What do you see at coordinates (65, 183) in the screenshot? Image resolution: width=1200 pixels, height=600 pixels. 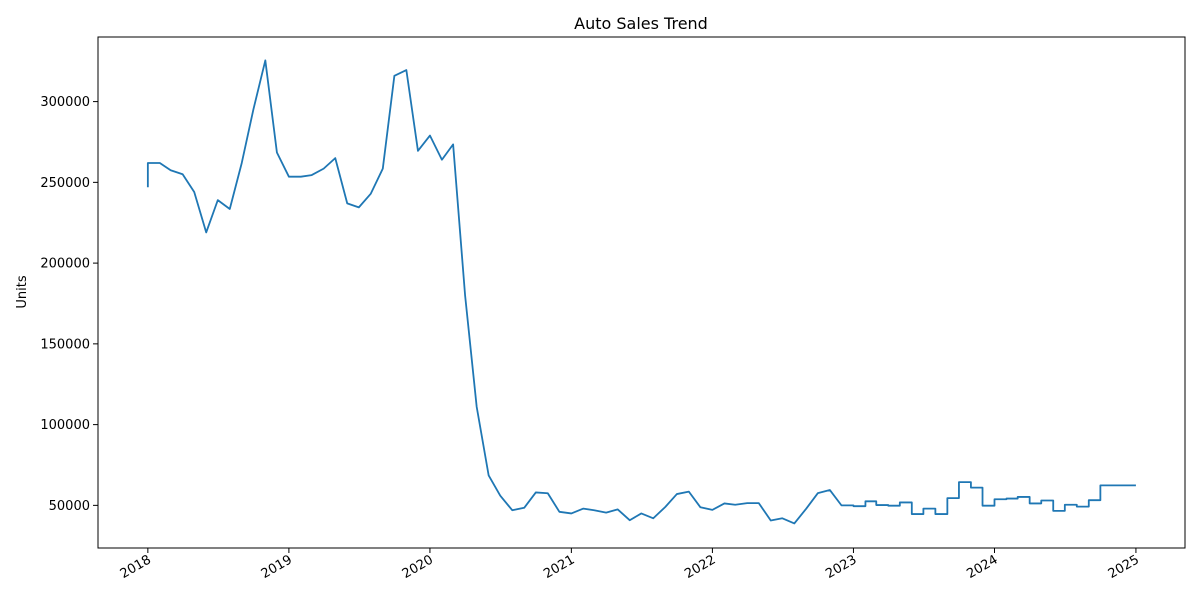 I see `y-tick-label: 250000` at bounding box center [65, 183].